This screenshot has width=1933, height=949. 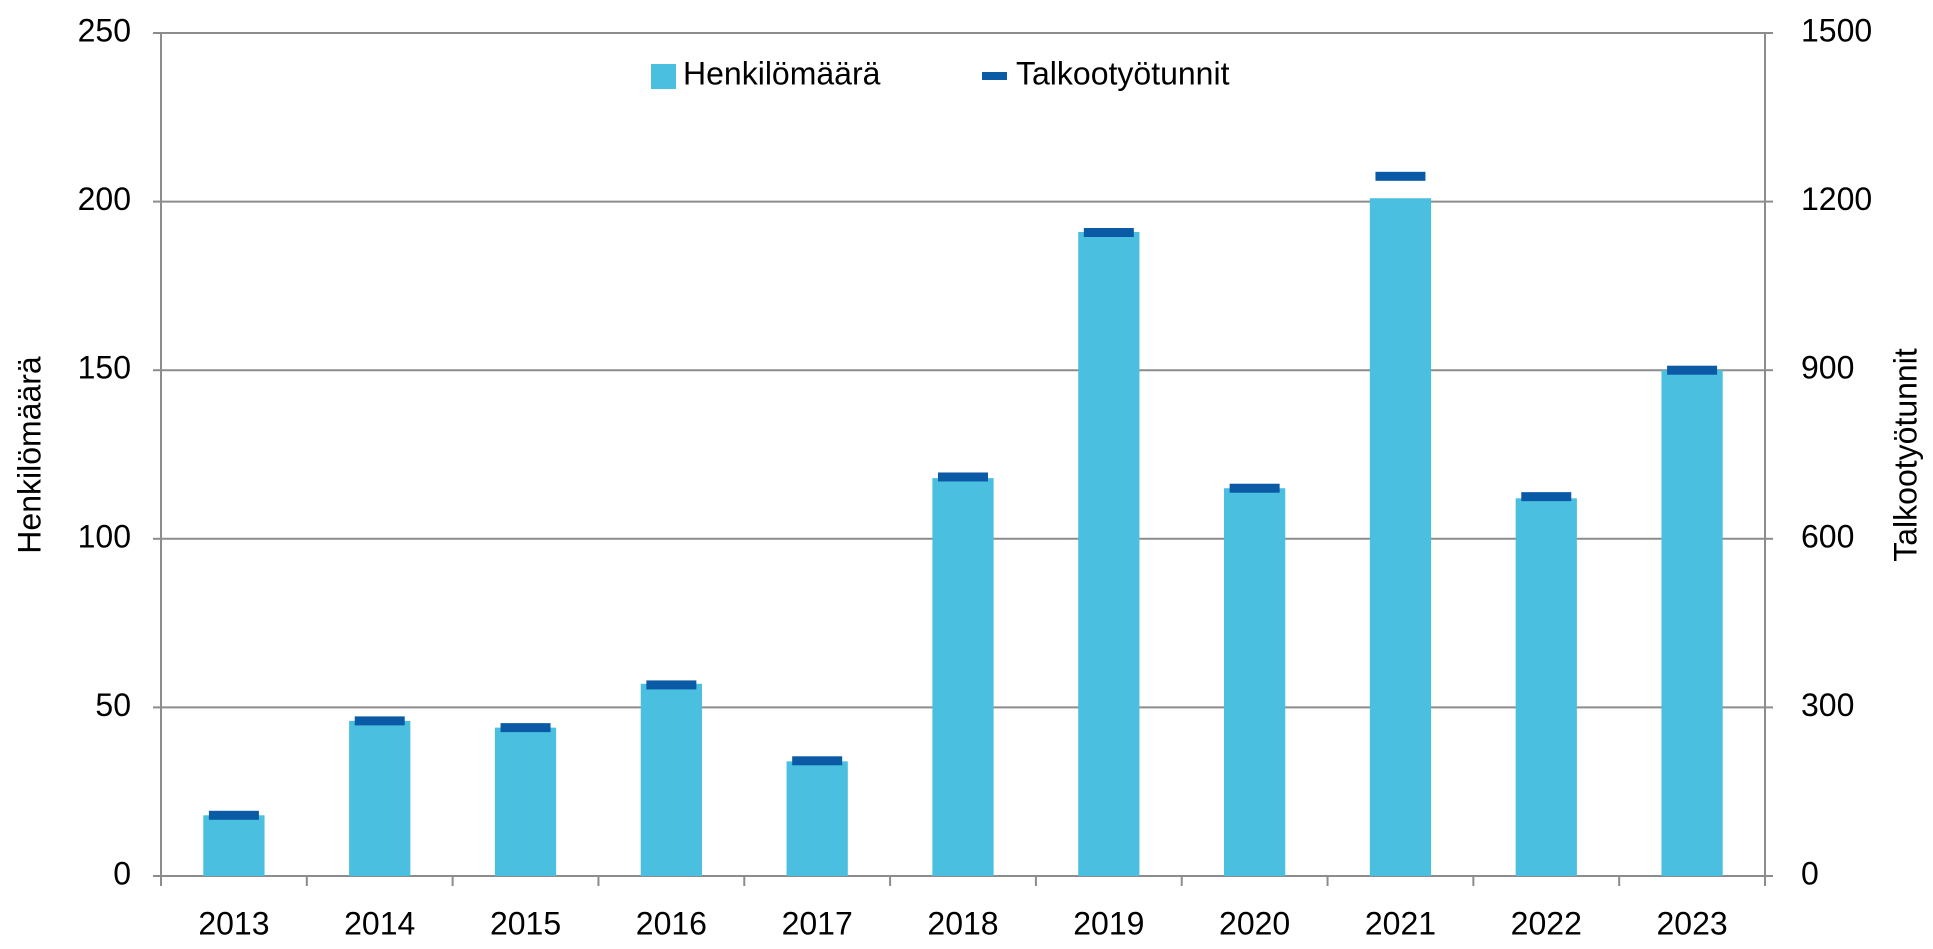 What do you see at coordinates (782, 73) in the screenshot?
I see `legend-label: Henkilömäärä` at bounding box center [782, 73].